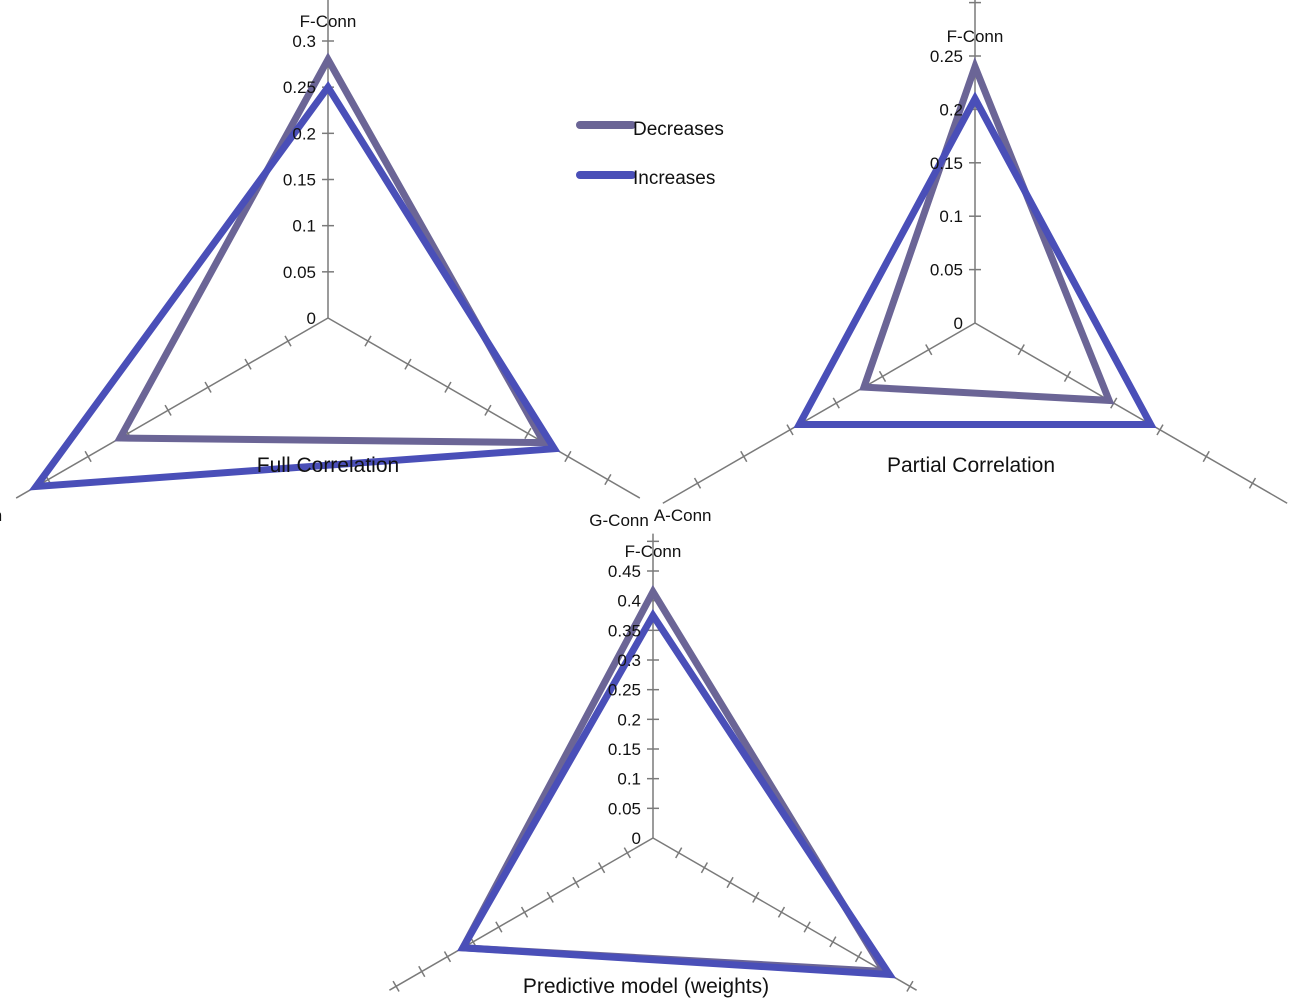  Describe the element at coordinates (328, 465) in the screenshot. I see `chart-title: Full Correlation` at that location.